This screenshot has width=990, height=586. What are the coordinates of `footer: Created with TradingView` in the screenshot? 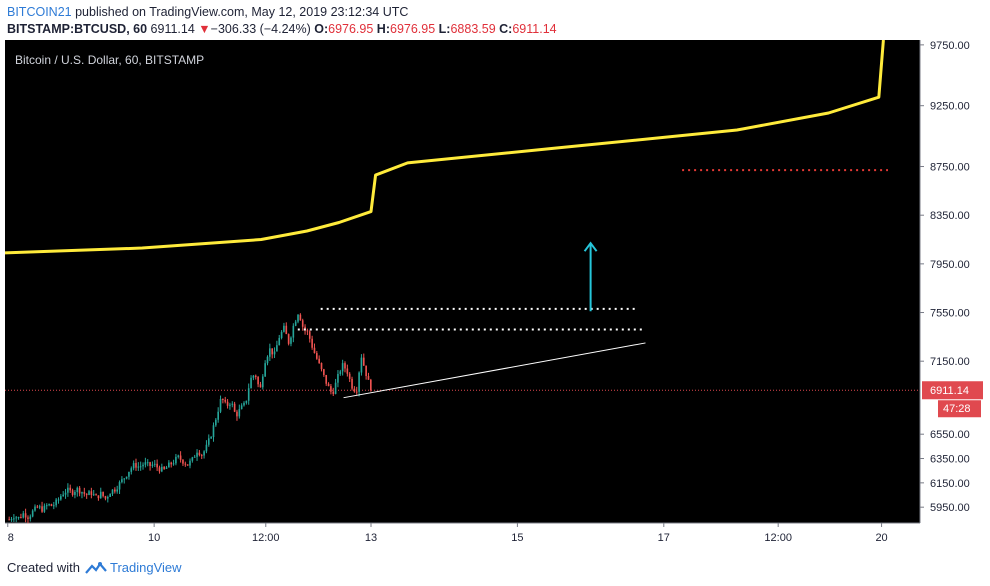 It's located at (94, 567).